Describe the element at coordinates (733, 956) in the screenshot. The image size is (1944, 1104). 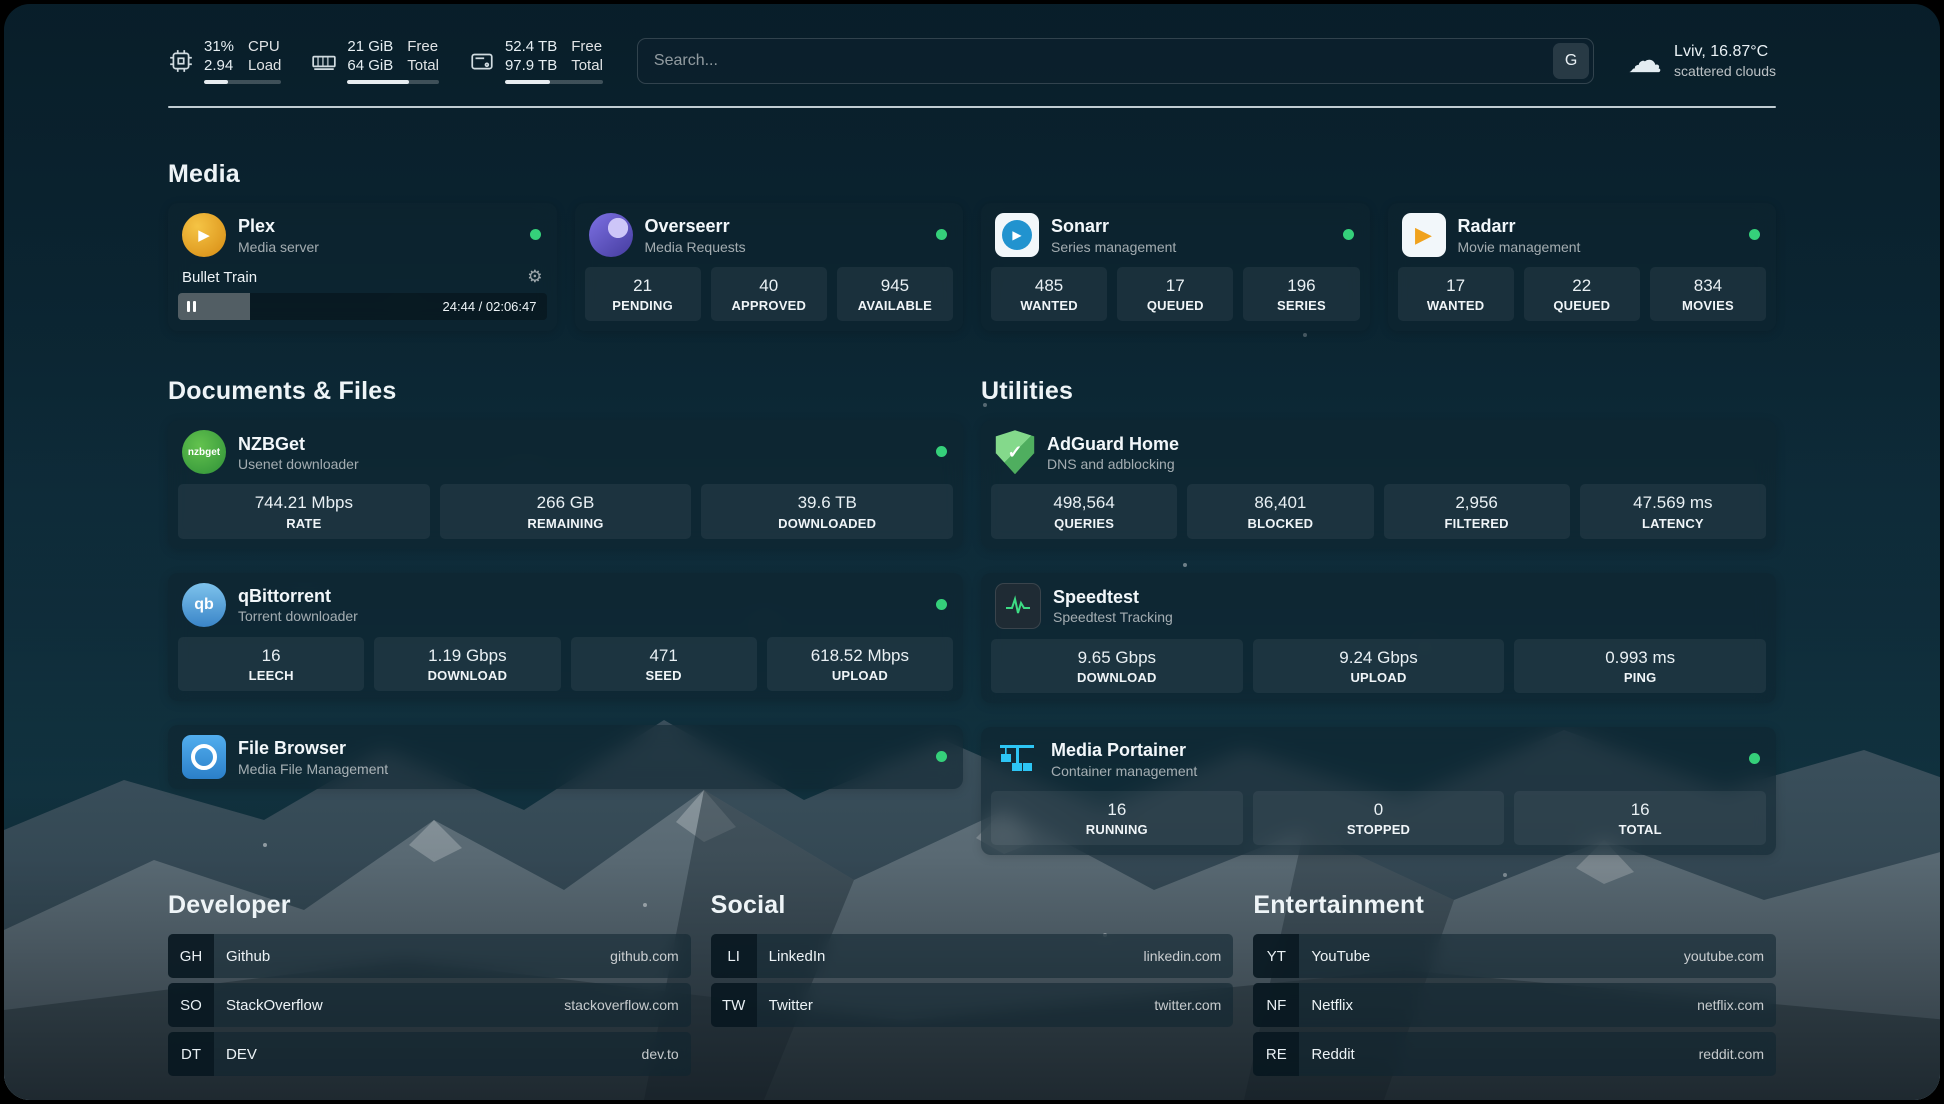
I see `bookmark-abbr: LI` at that location.